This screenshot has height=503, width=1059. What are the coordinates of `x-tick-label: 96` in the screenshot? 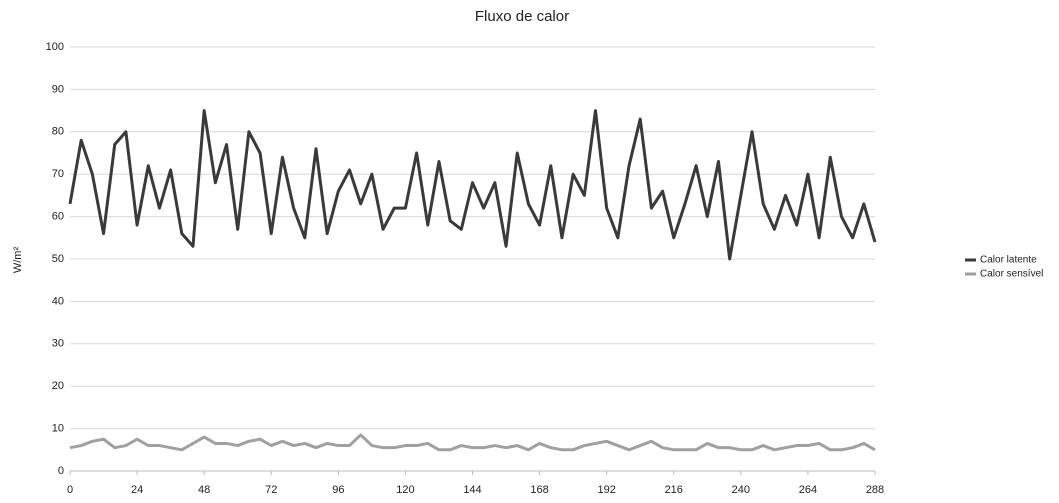 It's located at (338, 490).